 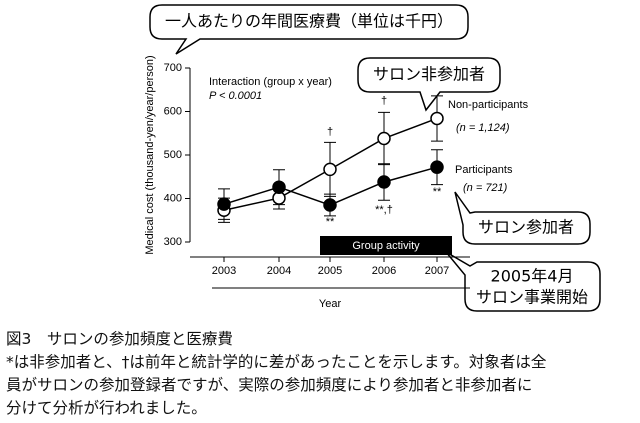 I want to click on chart-title: 一人あたりの年間医療費（単位は千円）, so click(x=309, y=21).